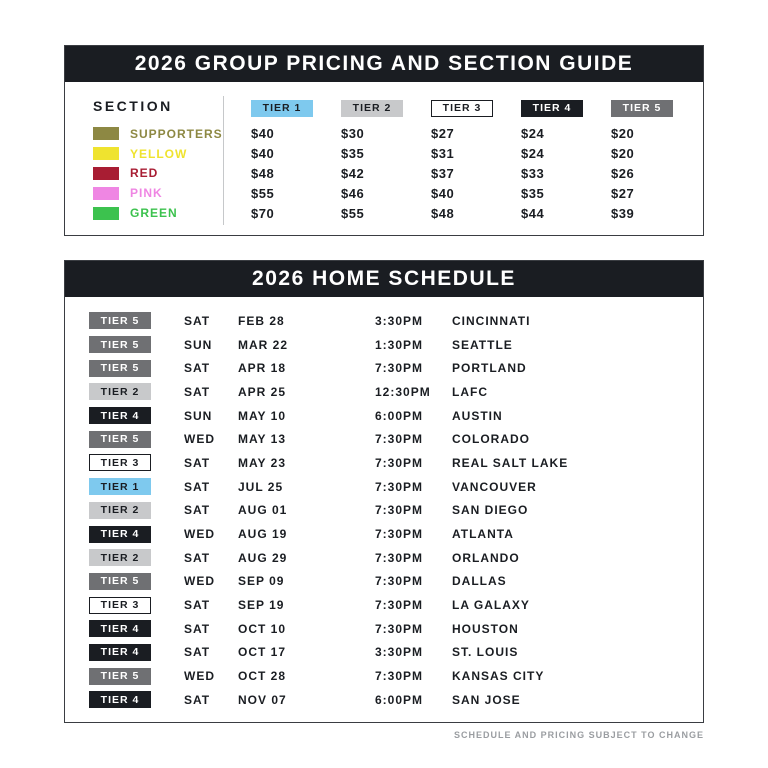  Describe the element at coordinates (263, 557) in the screenshot. I see `game-date: AUG 29` at that location.